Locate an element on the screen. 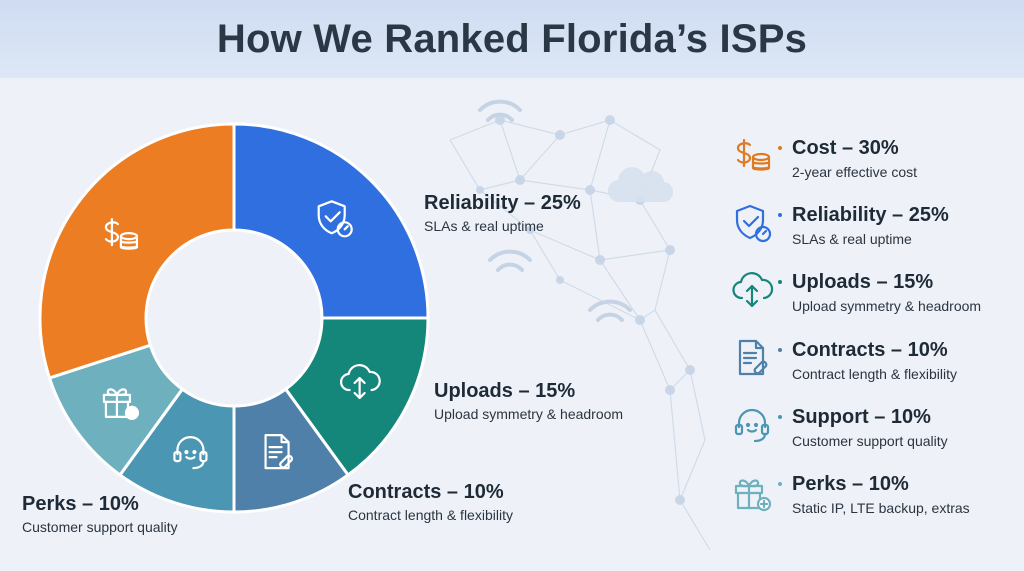 Image resolution: width=1024 pixels, height=571 pixels. legend-item-uploads: Uploads – 15% Upload symmetry & headroom is located at coordinates (871, 301).